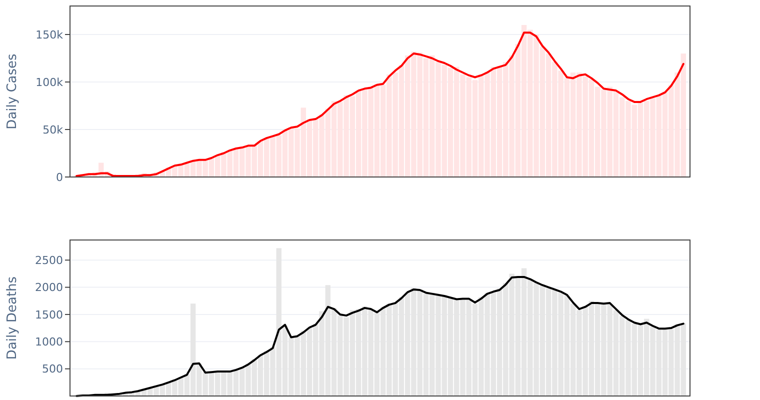 This screenshot has width=760, height=400. I want to click on y-tick-label: 150k, so click(50, 35).